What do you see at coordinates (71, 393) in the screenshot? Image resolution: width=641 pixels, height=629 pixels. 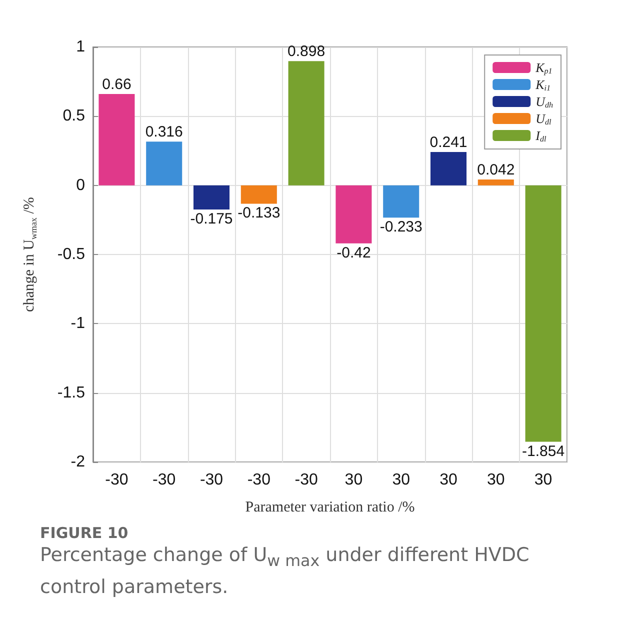 I see `y-tick-label: -1.5` at bounding box center [71, 393].